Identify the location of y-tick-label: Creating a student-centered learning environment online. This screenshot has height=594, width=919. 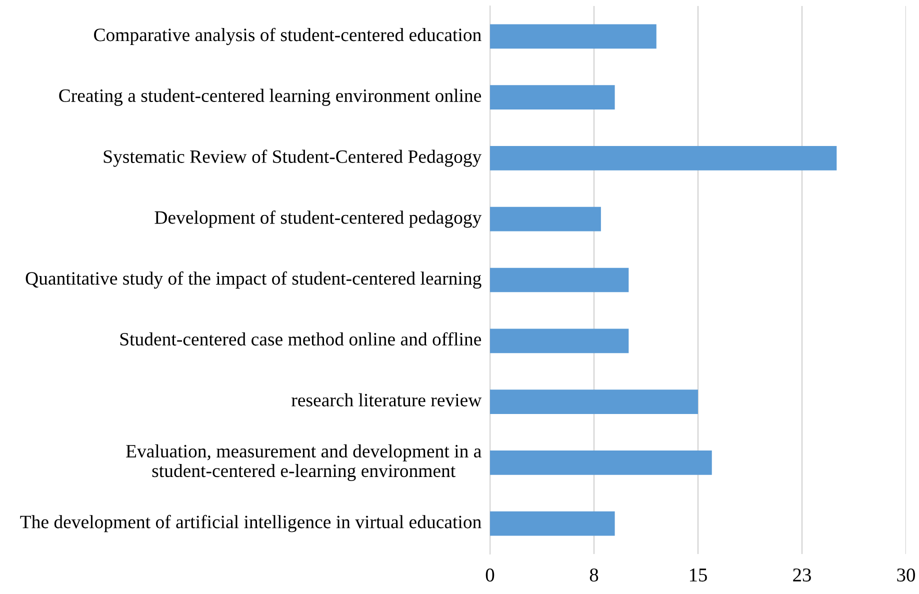
(270, 97).